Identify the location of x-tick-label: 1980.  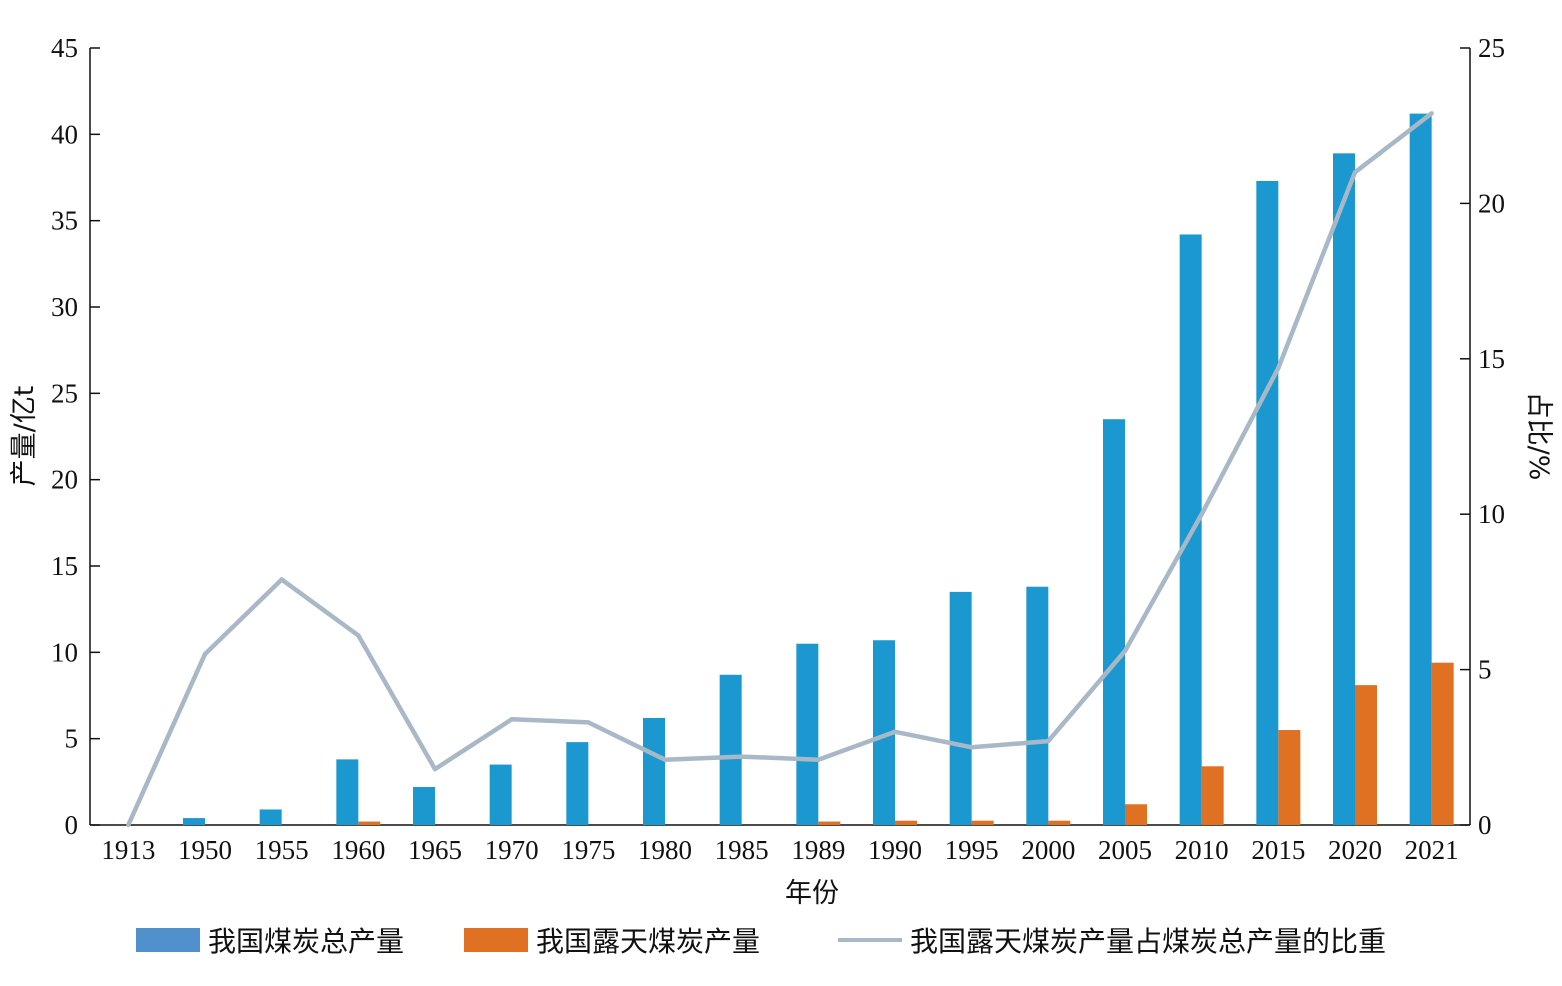
(665, 850).